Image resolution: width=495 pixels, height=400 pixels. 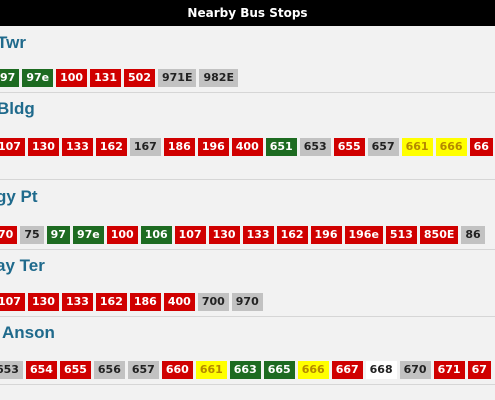 I want to click on route-badge: 656, so click(x=109, y=370).